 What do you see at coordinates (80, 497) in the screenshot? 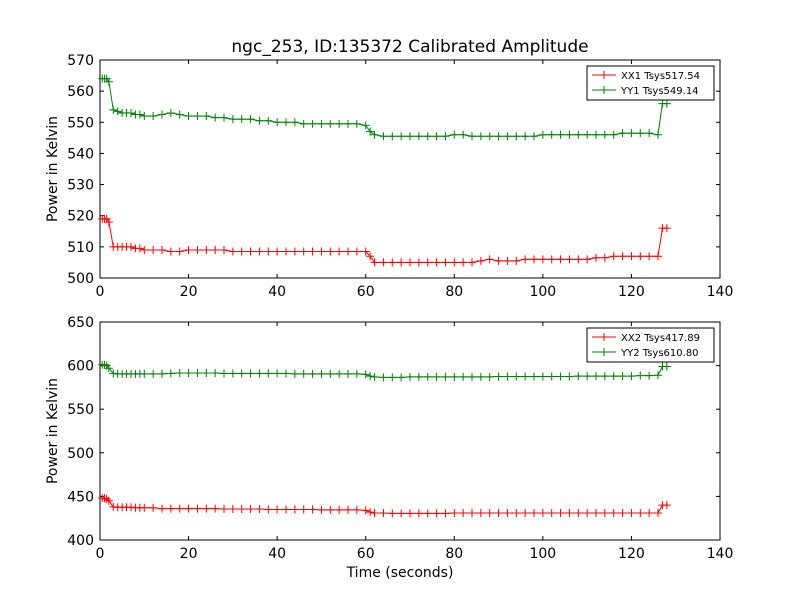
I see `y-tick-label: 450` at bounding box center [80, 497].